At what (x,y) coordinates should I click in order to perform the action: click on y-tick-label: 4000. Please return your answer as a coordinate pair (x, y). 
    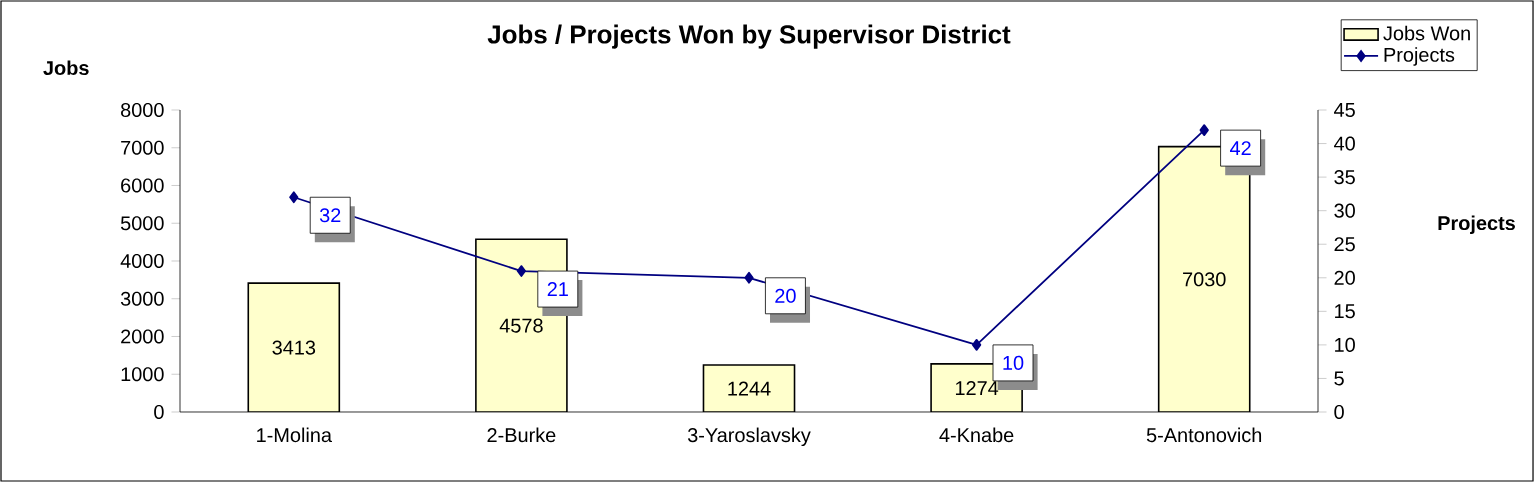
    Looking at the image, I should click on (142, 261).